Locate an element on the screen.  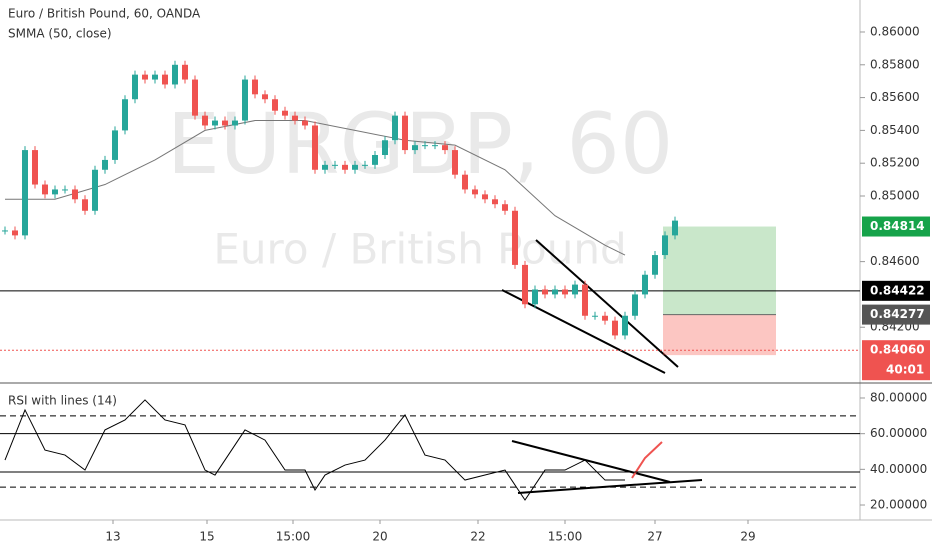
rsi-y-tick-label: 20.00000 is located at coordinates (898, 505).